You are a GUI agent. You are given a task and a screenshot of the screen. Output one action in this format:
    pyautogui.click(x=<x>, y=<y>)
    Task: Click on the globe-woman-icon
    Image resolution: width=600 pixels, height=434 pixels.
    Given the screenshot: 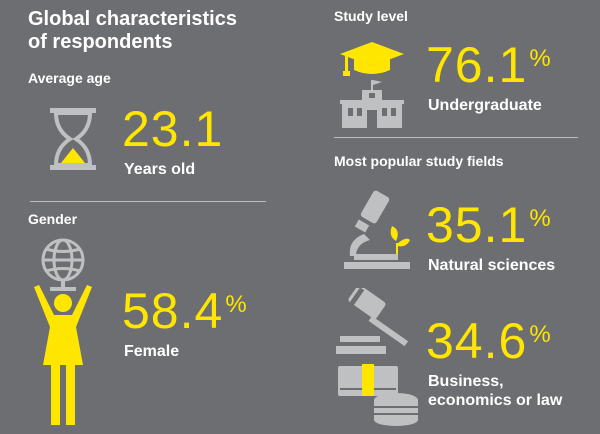 What is the action you would take?
    pyautogui.click(x=65, y=332)
    